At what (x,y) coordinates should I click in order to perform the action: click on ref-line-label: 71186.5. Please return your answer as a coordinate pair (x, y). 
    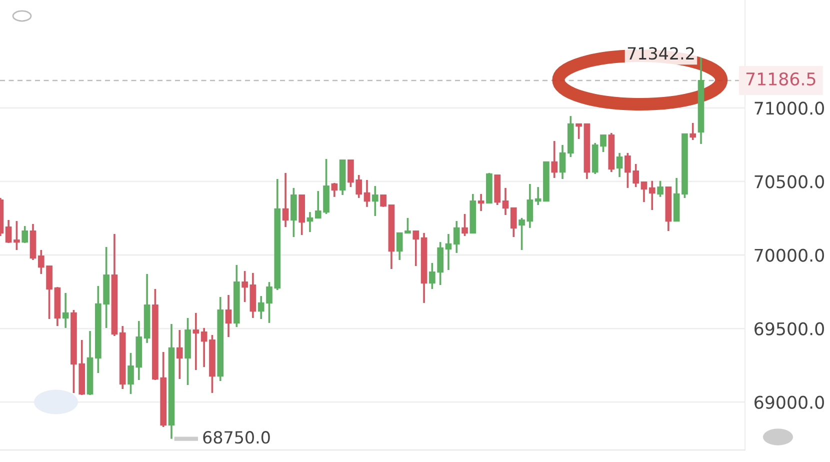
    Looking at the image, I should click on (781, 79).